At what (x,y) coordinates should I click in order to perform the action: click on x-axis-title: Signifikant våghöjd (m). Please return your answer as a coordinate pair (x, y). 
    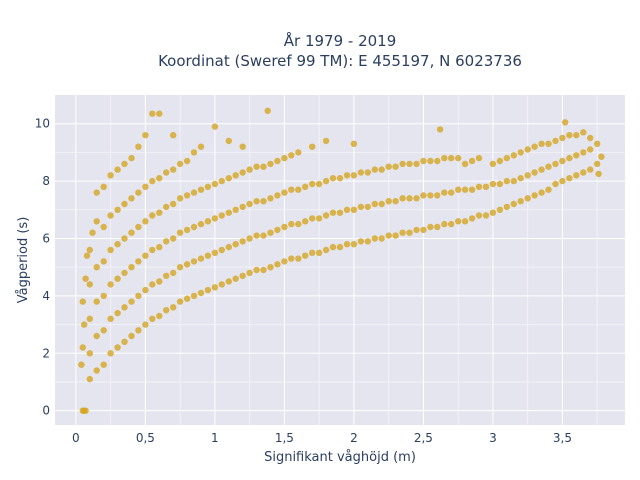
    Looking at the image, I should click on (340, 457).